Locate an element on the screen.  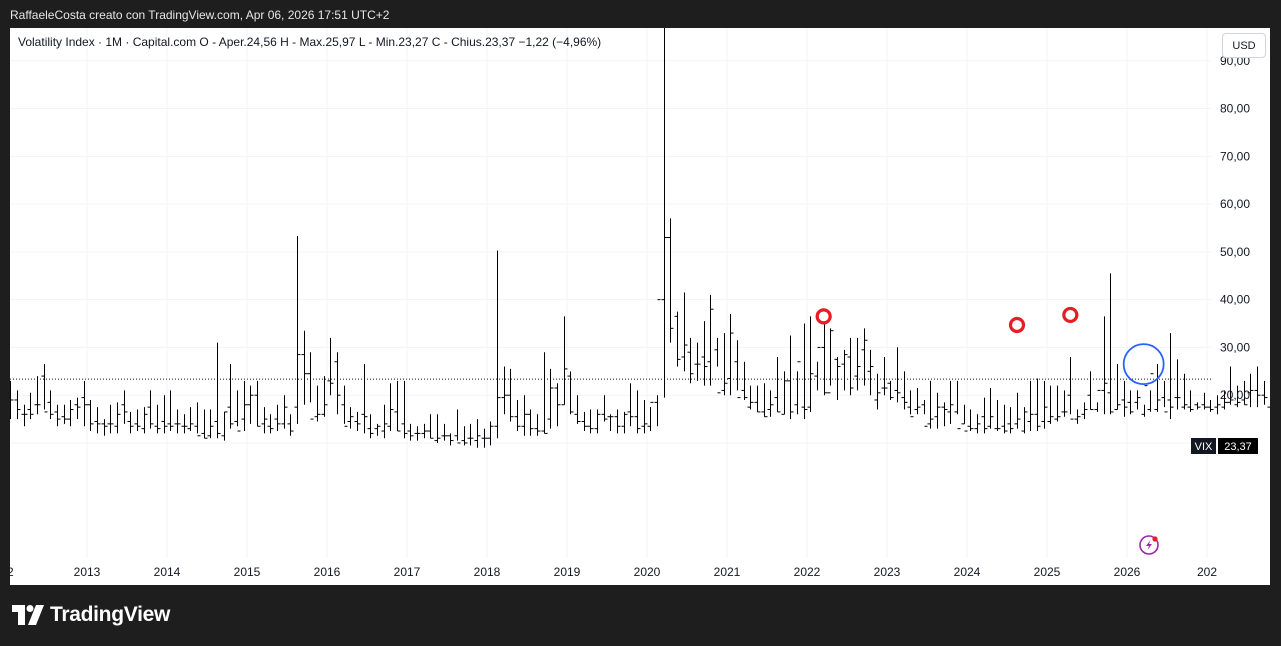
tradingview-logo: TradingView is located at coordinates (91, 615).